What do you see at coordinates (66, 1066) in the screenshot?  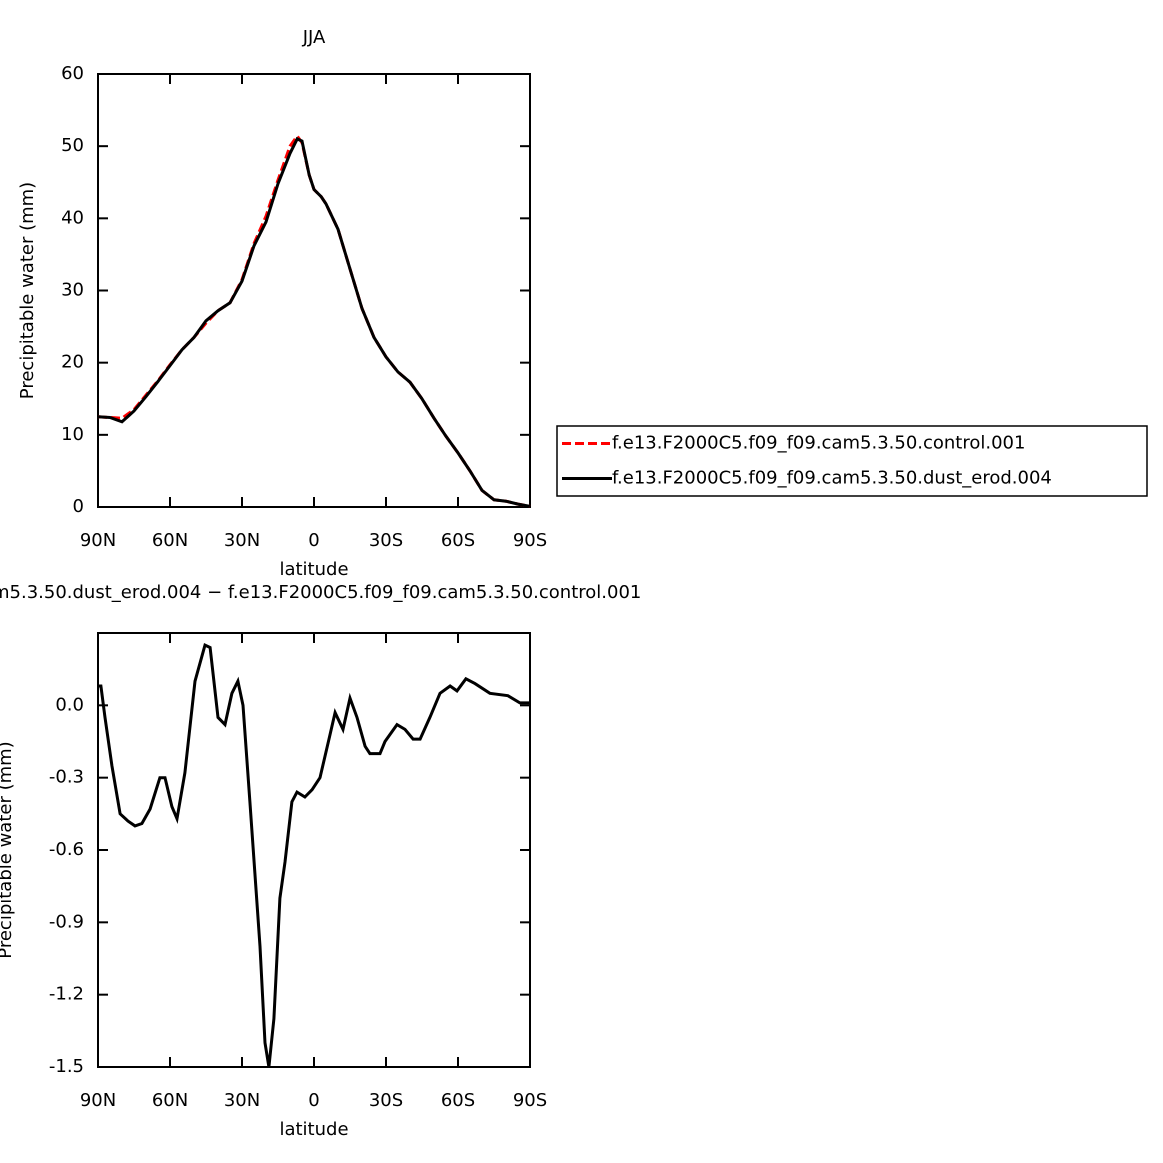 I see `y-tick-label: -1.5` at bounding box center [66, 1066].